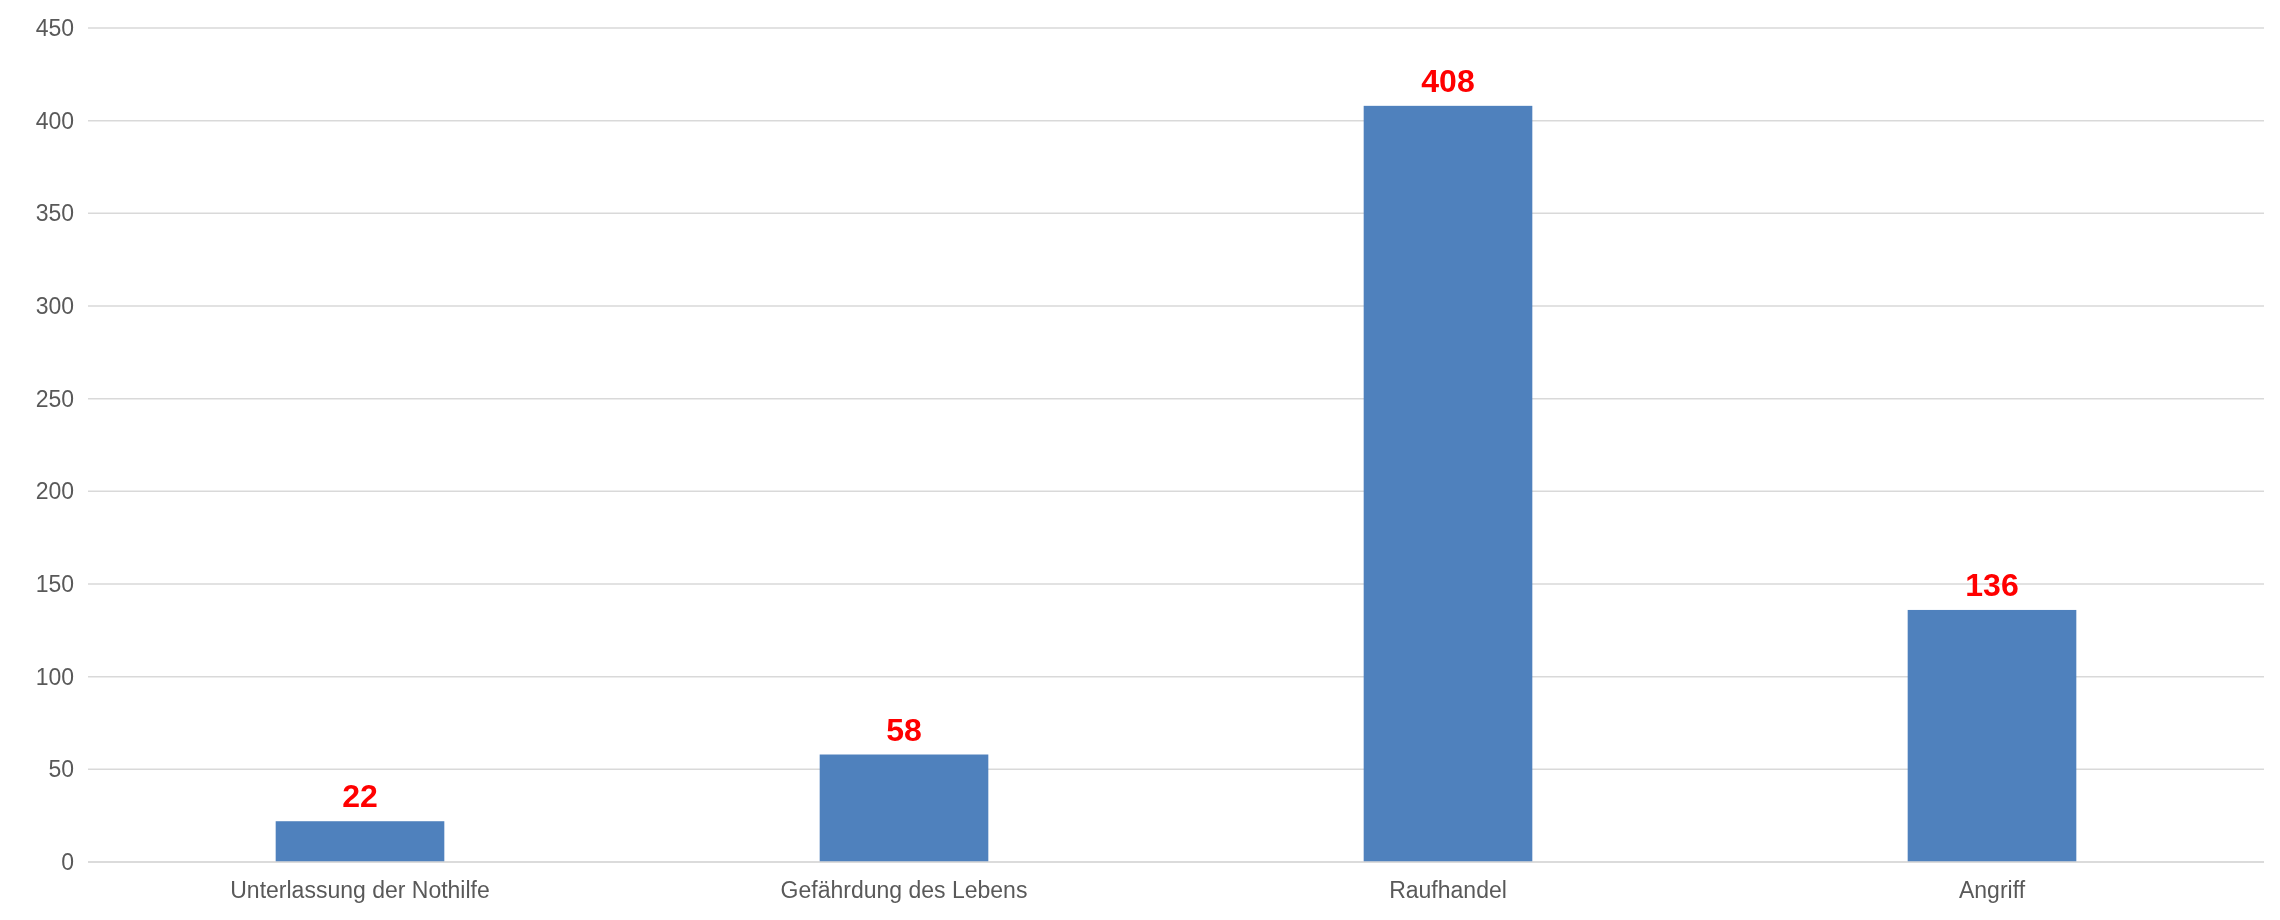 Image resolution: width=2280 pixels, height=920 pixels. Describe the element at coordinates (904, 729) in the screenshot. I see `data-label: 58` at that location.